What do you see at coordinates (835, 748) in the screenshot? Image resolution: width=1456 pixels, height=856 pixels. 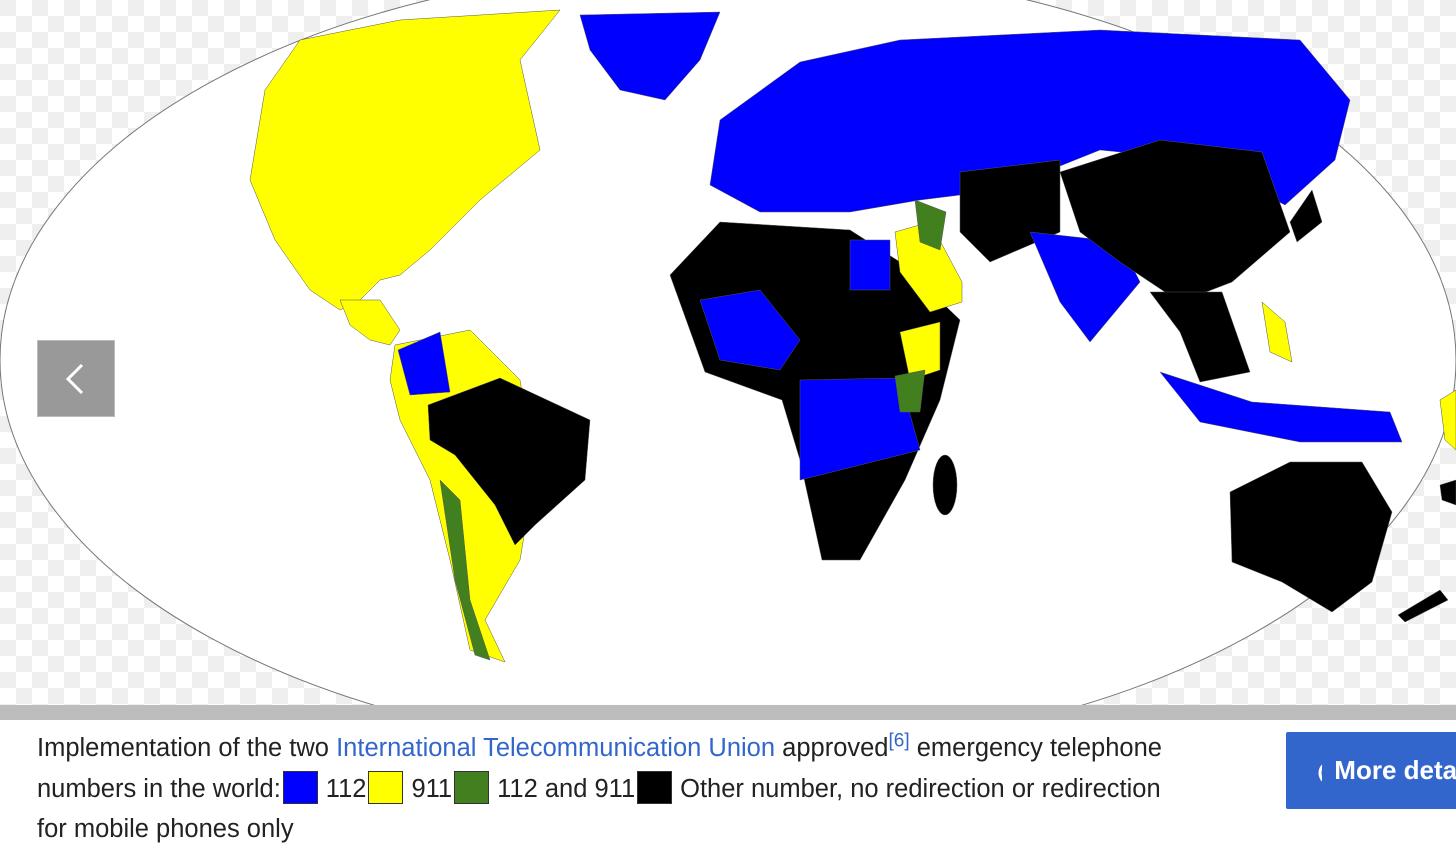 I see `caption-text: approved` at bounding box center [835, 748].